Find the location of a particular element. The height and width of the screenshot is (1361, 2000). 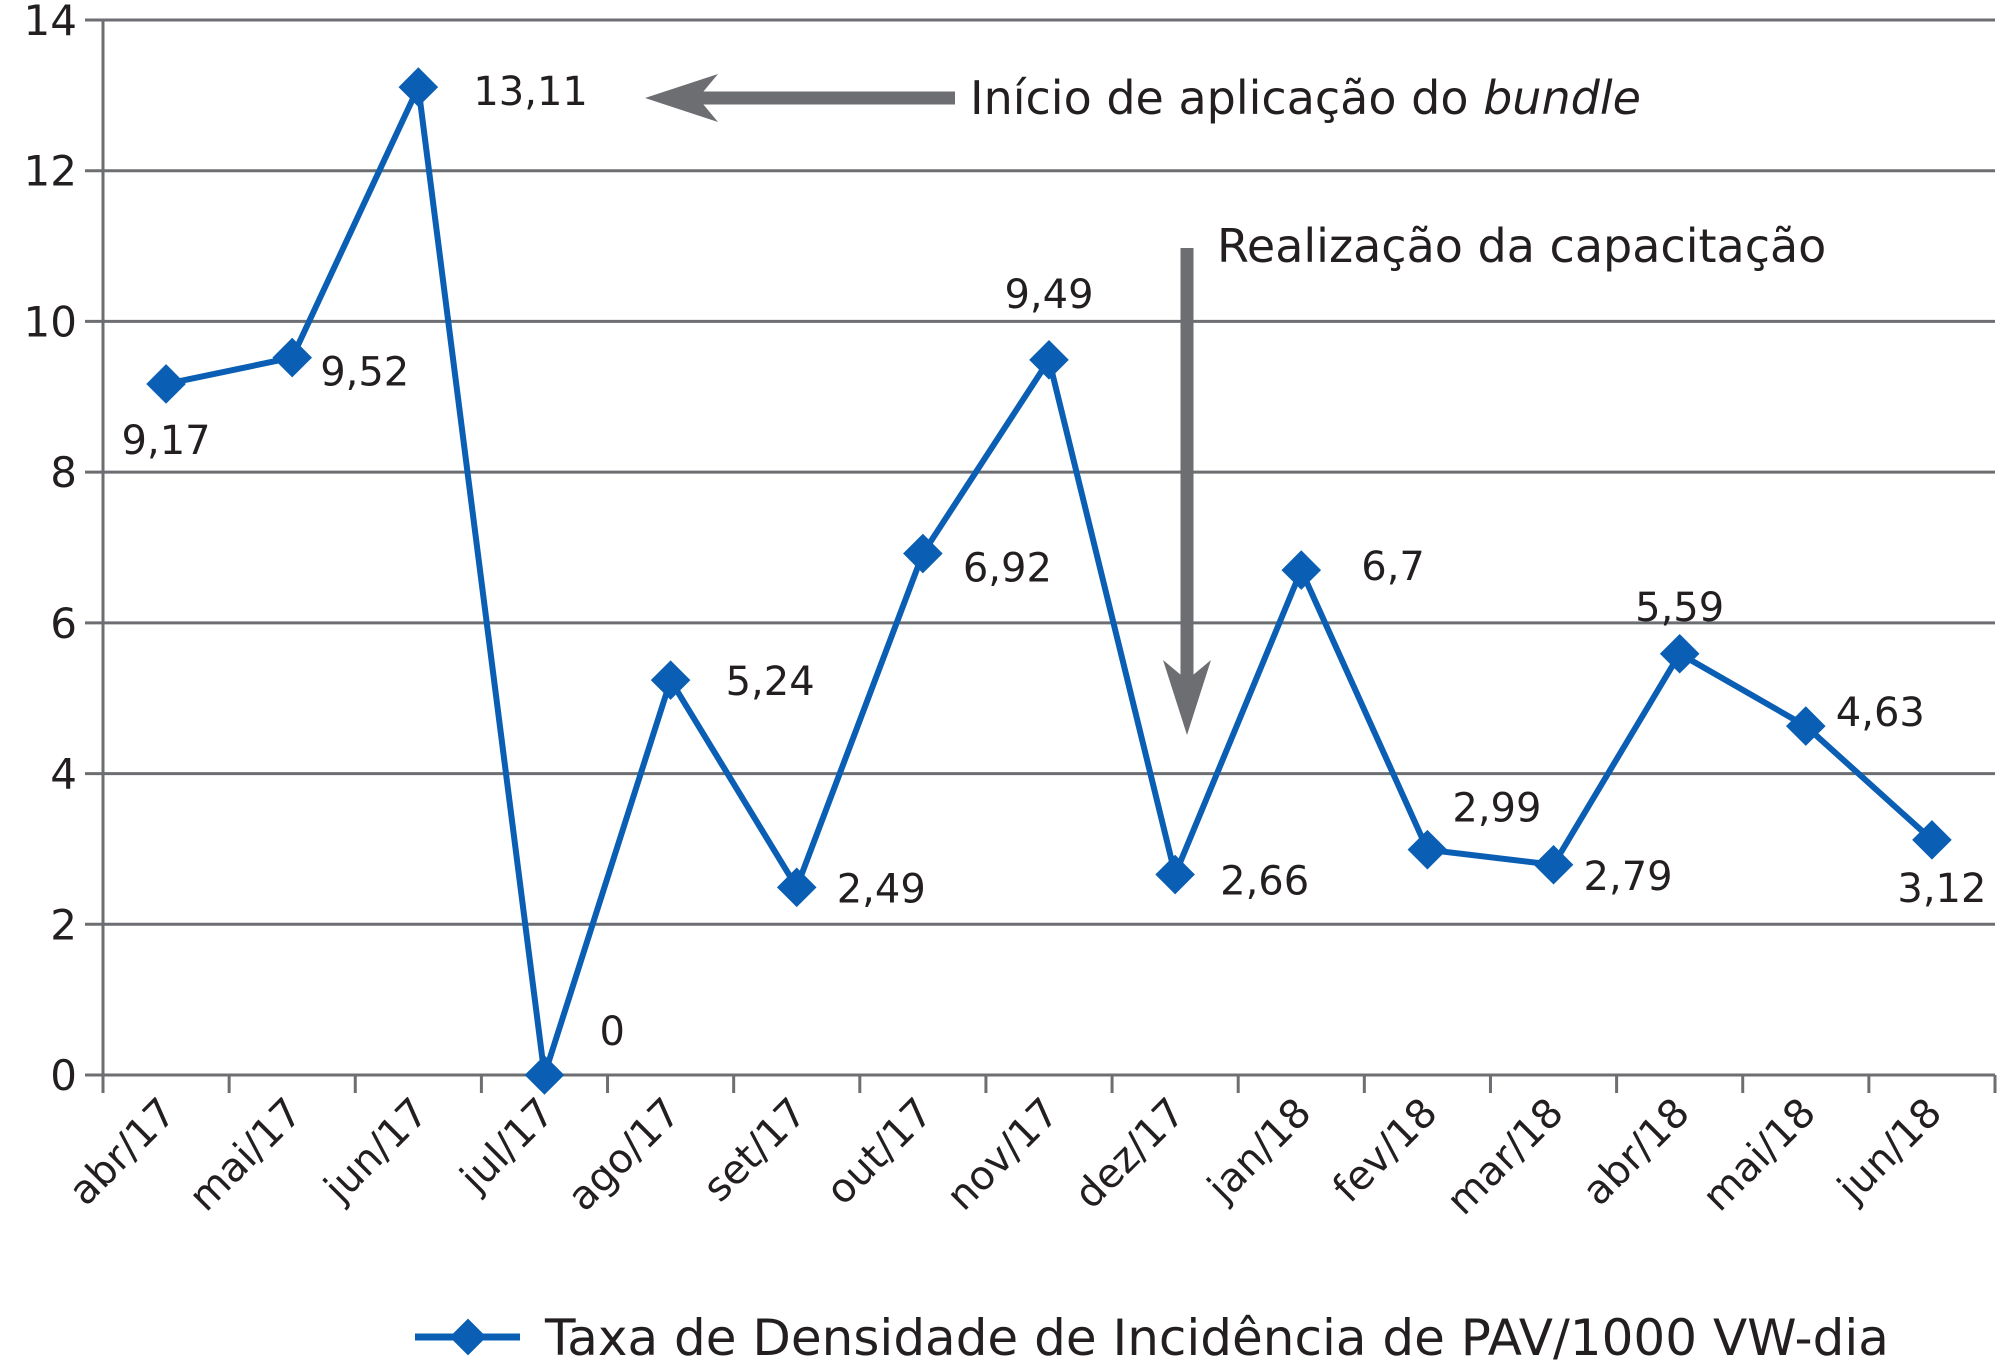

x-tick-label: nov/17 is located at coordinates (1003, 1155).